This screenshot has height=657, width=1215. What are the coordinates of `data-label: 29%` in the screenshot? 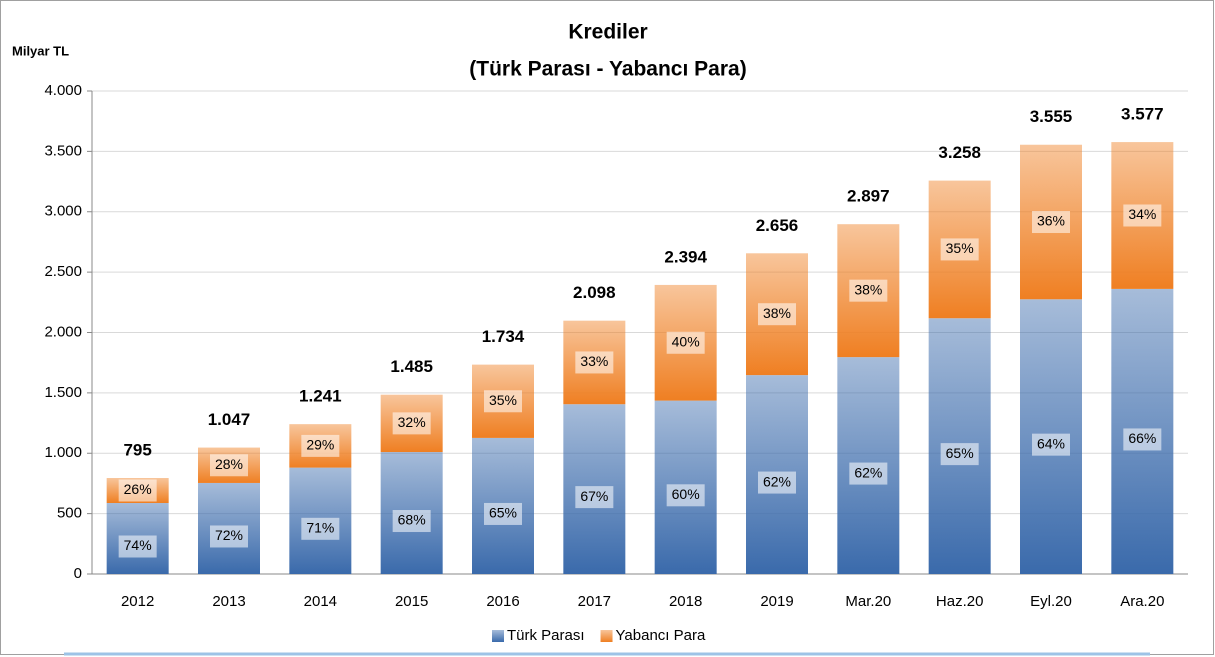 It's located at (320, 445).